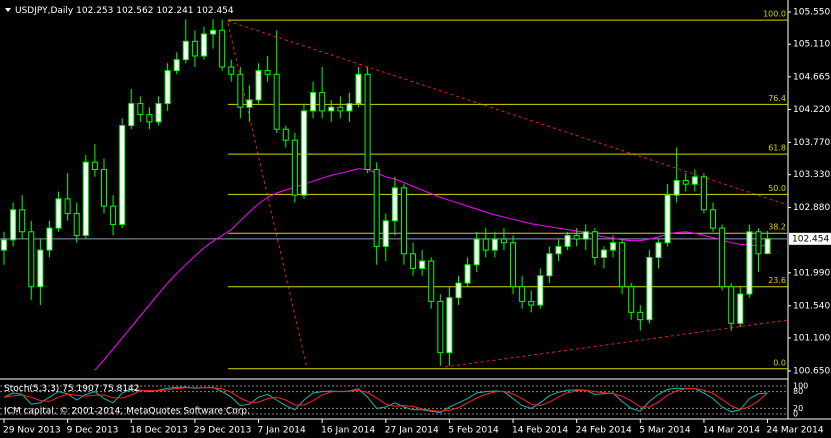  Describe the element at coordinates (811, 77) in the screenshot. I see `y-tick-label: 104.665` at that location.